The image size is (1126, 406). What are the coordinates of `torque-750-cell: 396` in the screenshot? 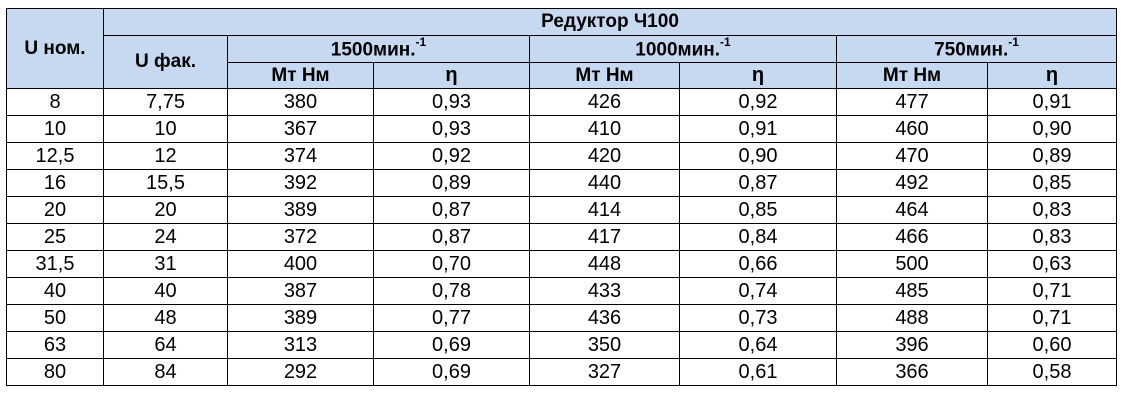 It's located at (912, 345).